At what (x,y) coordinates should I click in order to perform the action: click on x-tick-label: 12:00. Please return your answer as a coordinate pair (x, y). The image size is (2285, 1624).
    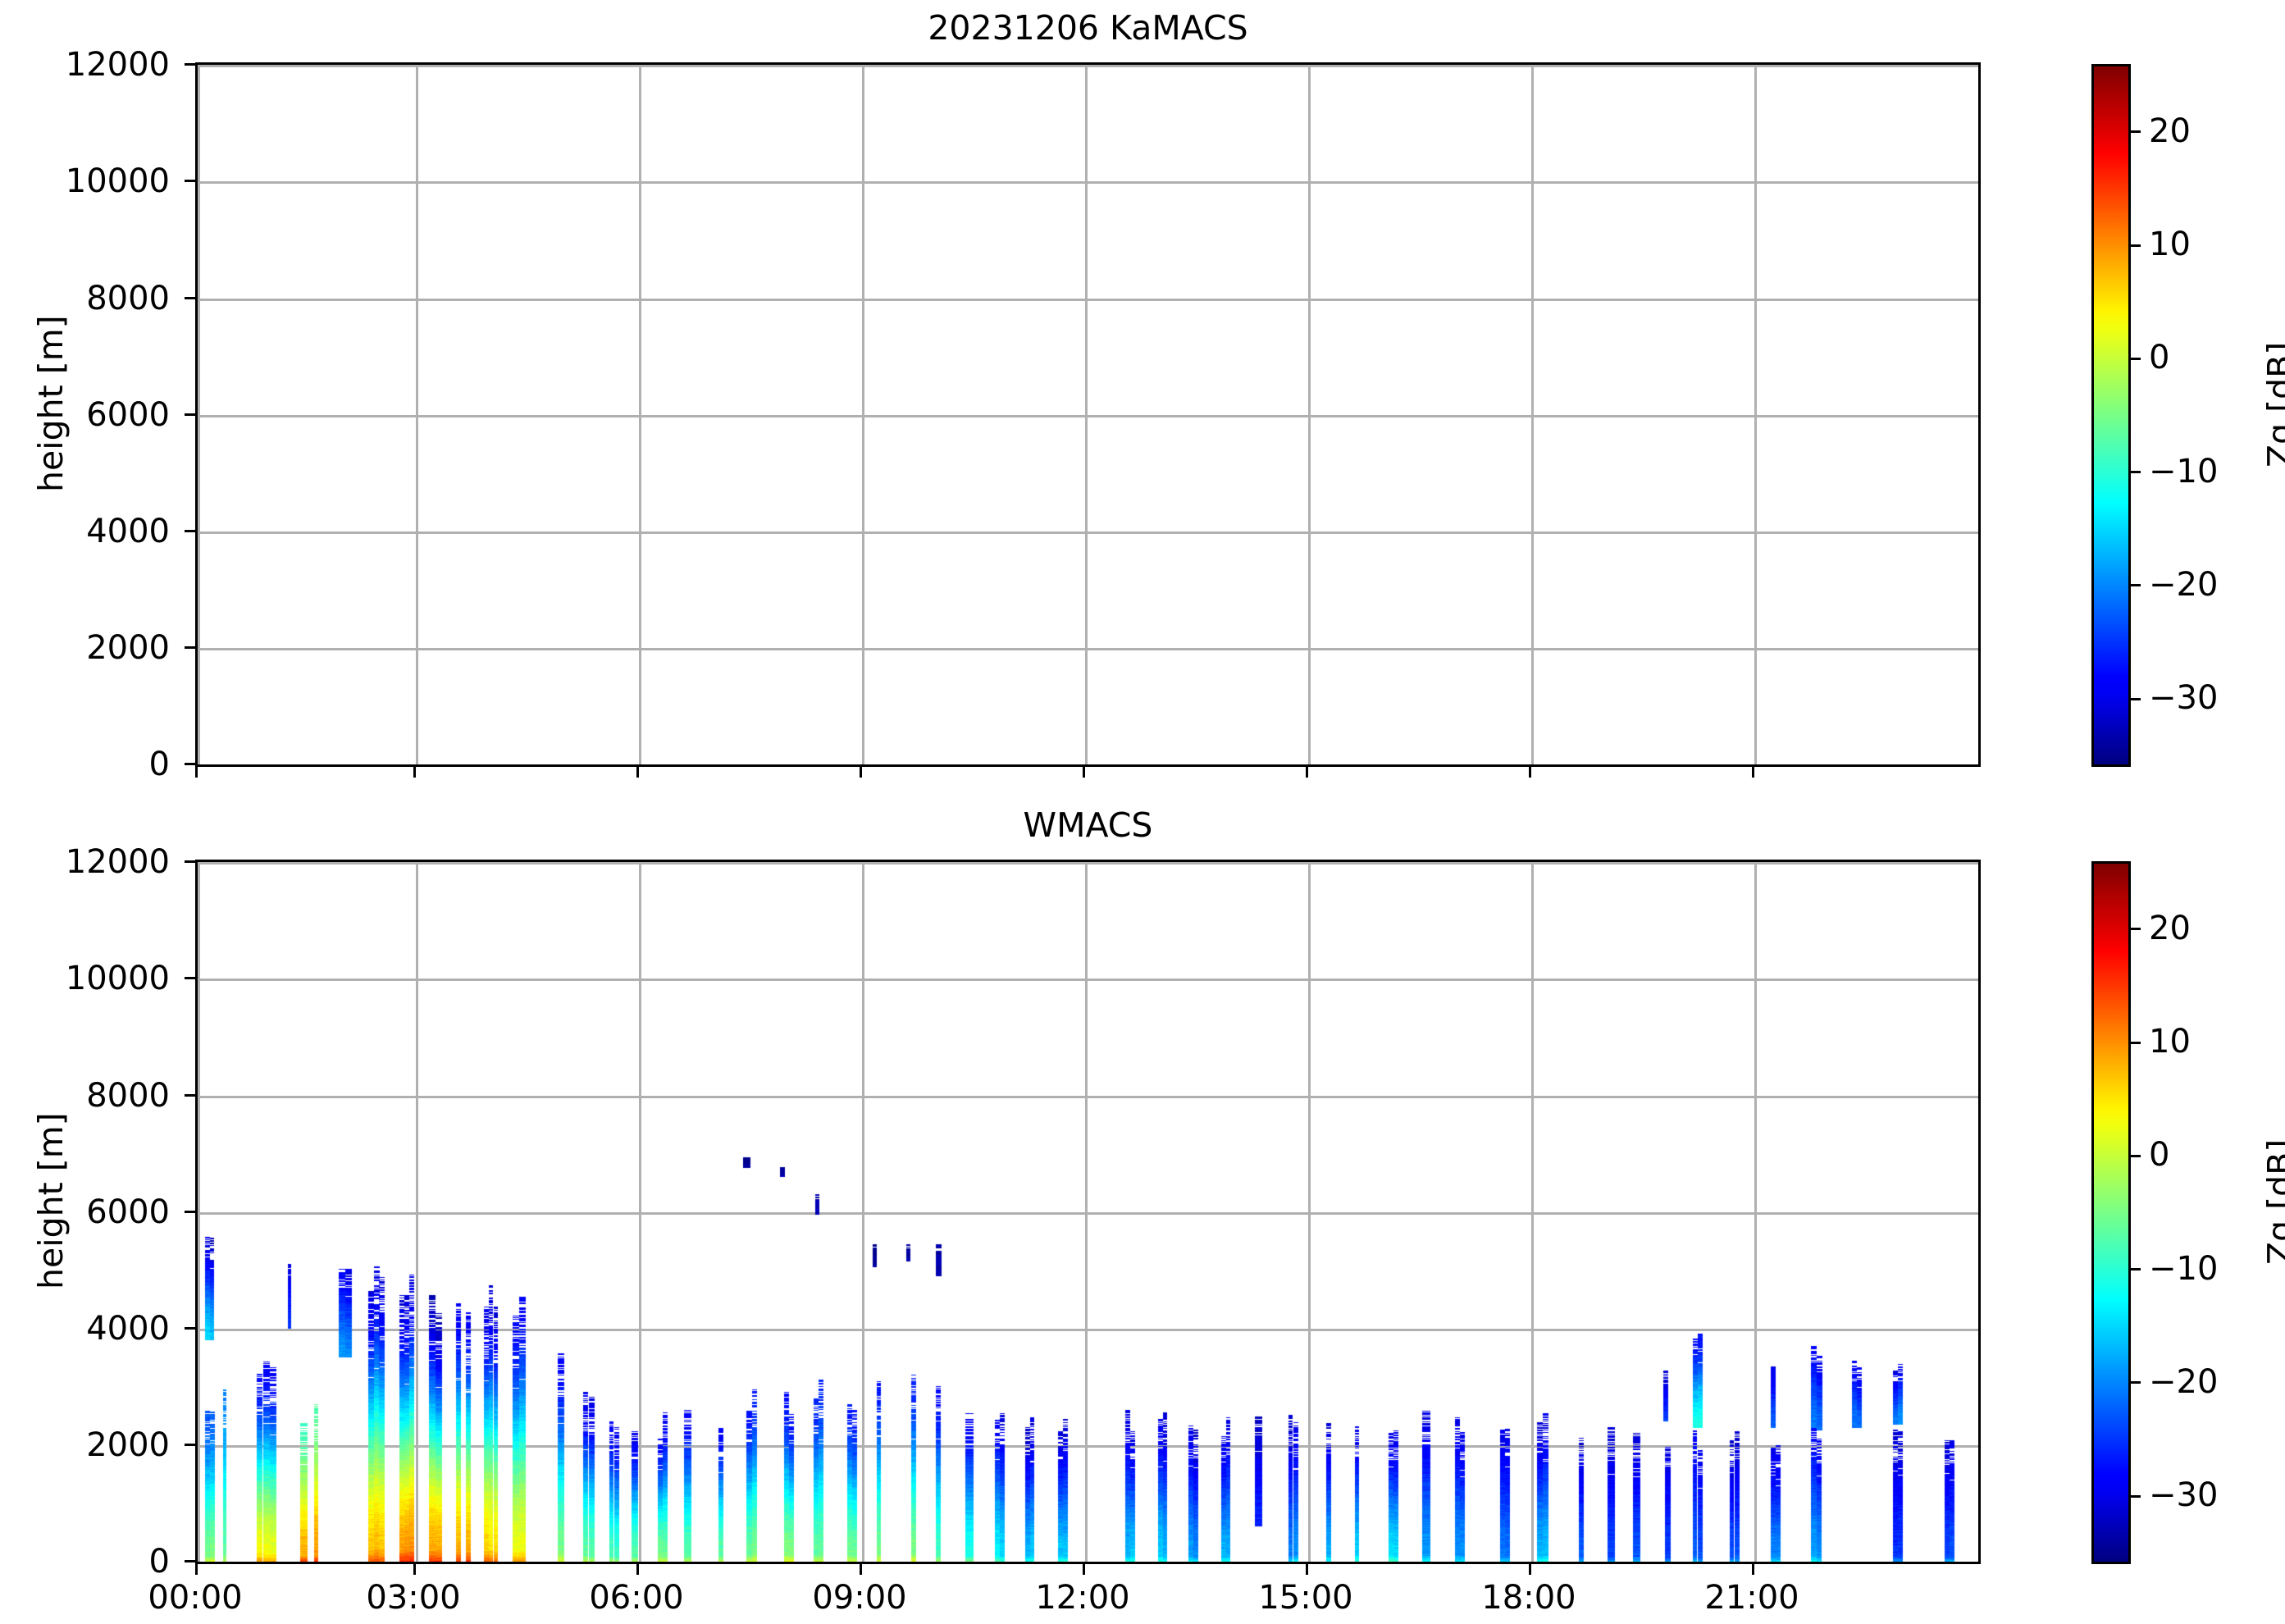
    Looking at the image, I should click on (1082, 1598).